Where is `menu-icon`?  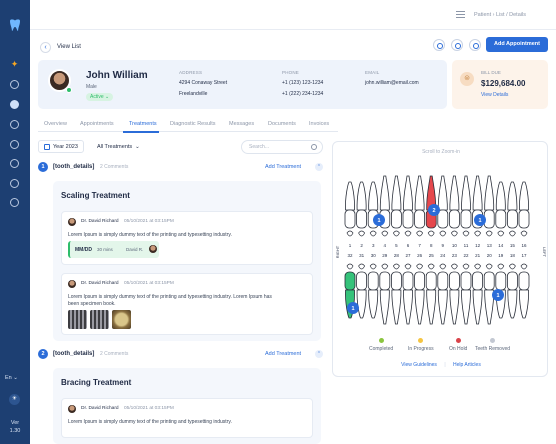
menu-icon is located at coordinates (460, 14).